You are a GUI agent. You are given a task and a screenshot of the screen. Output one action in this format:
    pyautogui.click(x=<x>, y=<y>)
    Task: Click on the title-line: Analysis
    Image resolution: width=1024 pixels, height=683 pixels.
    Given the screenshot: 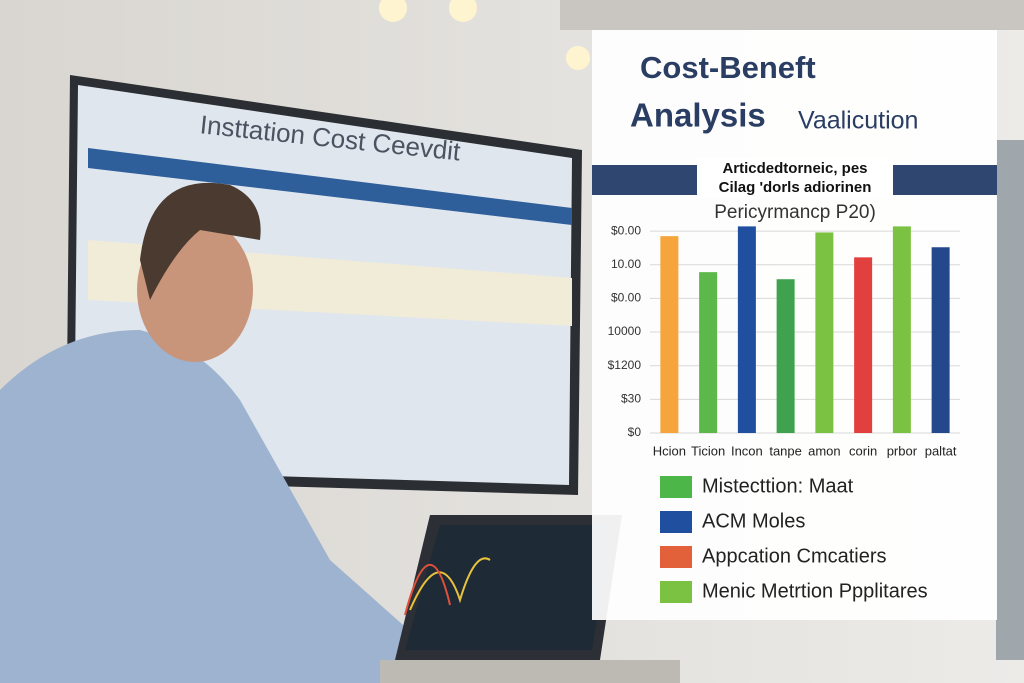 What is the action you would take?
    pyautogui.click(x=698, y=115)
    